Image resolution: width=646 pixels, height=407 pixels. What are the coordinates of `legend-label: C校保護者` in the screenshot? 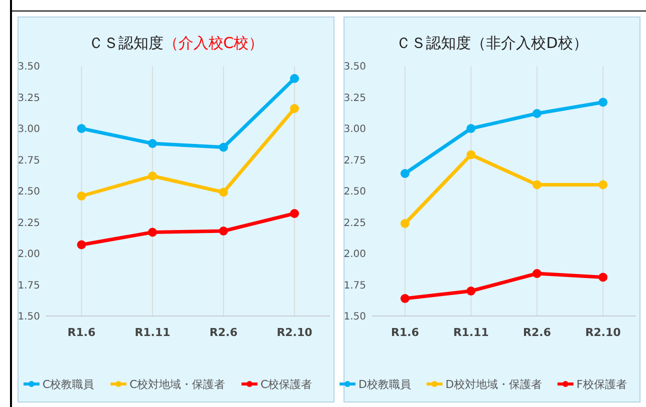 It's located at (286, 384).